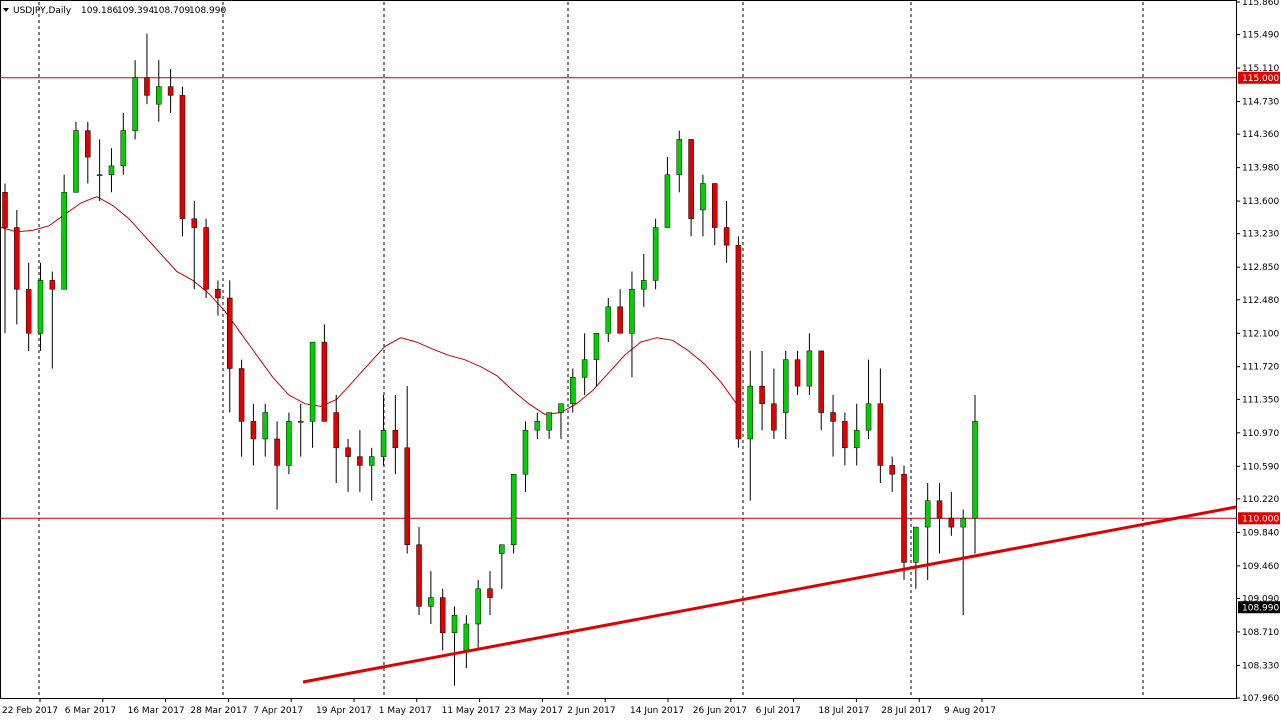 The width and height of the screenshot is (1281, 724). What do you see at coordinates (344, 711) in the screenshot?
I see `x-tick-label: 19 Apr 2017` at bounding box center [344, 711].